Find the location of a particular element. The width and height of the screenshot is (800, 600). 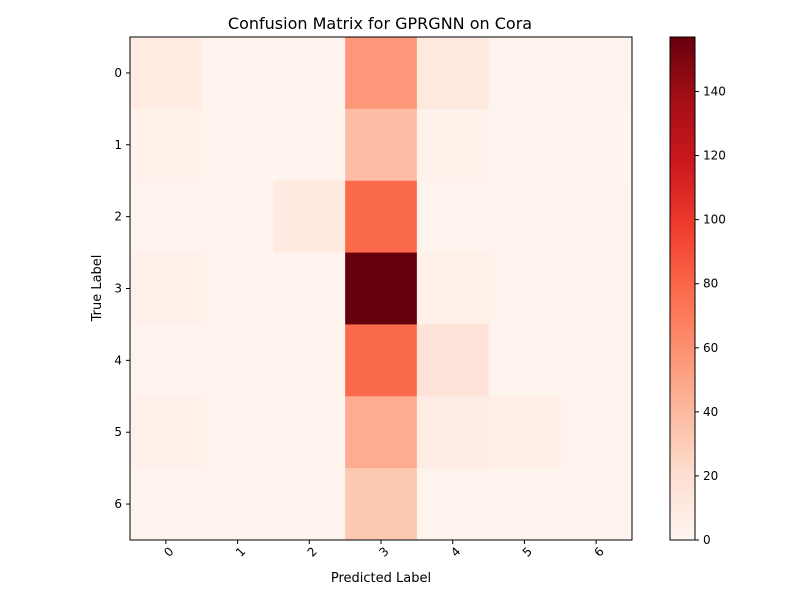

y-tick-label: 2 is located at coordinates (118, 217).